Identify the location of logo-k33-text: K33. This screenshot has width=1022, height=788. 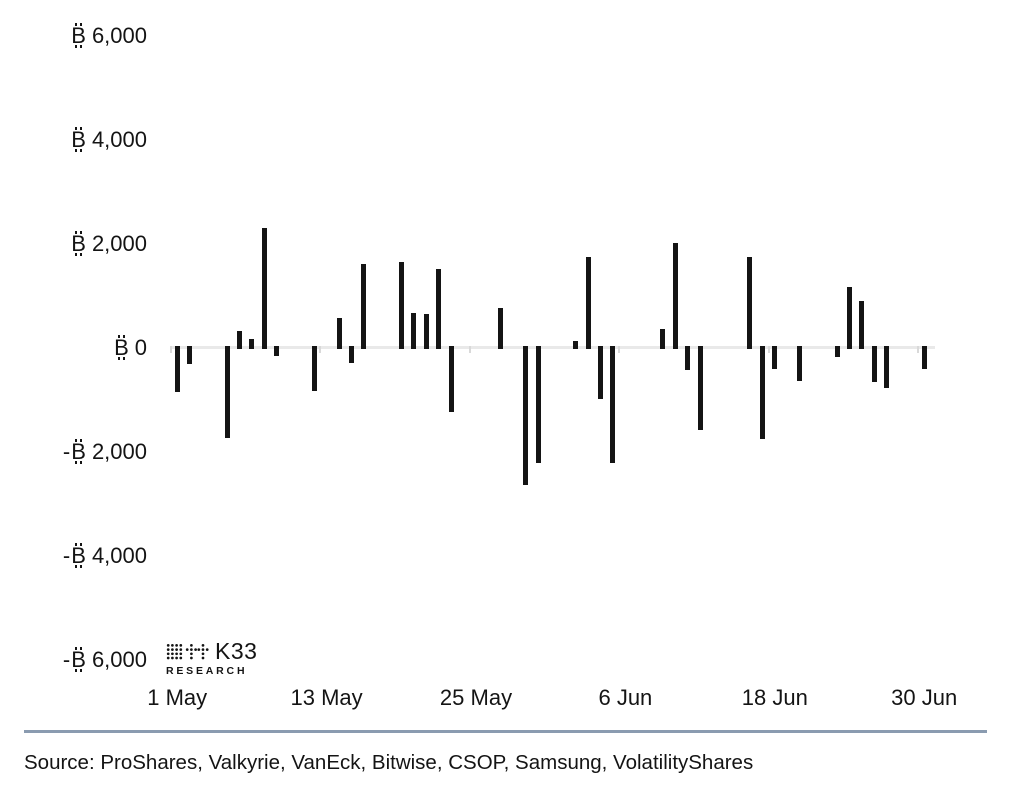
(236, 651).